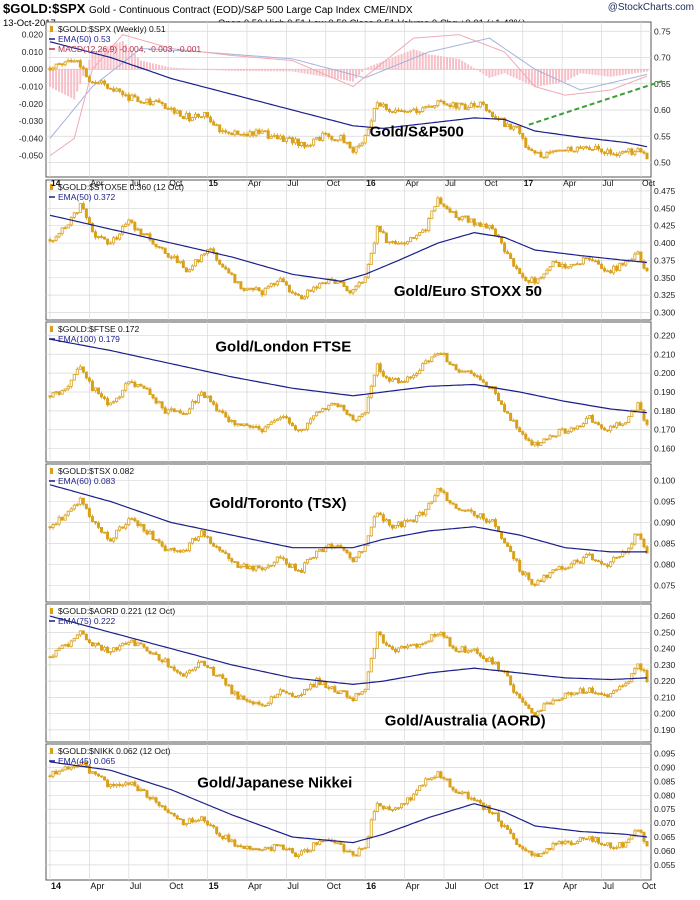 The height and width of the screenshot is (900, 700). Describe the element at coordinates (96, 183) in the screenshot. I see `x-tick-label-top: Apr` at that location.